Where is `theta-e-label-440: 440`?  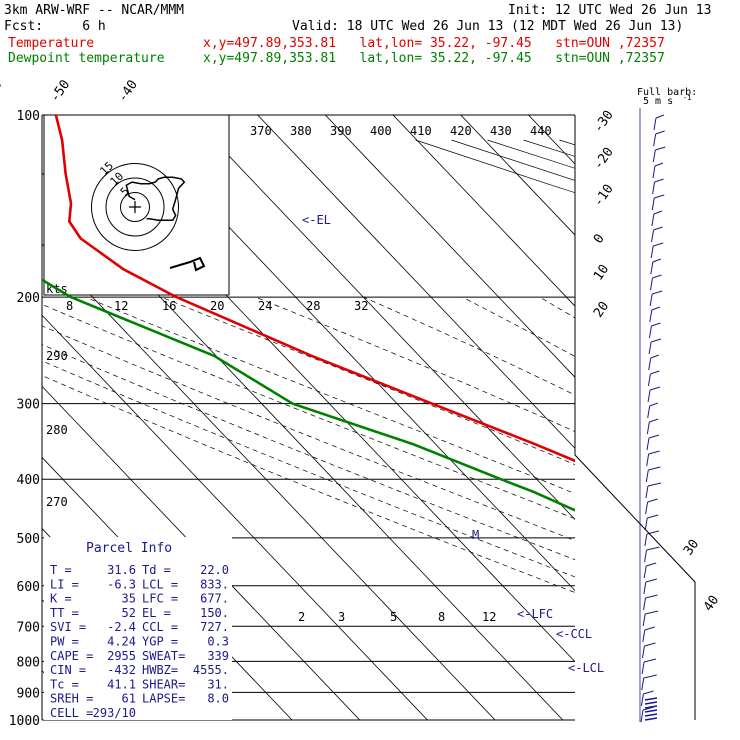
theta-e-label-440: 440 is located at coordinates (541, 131).